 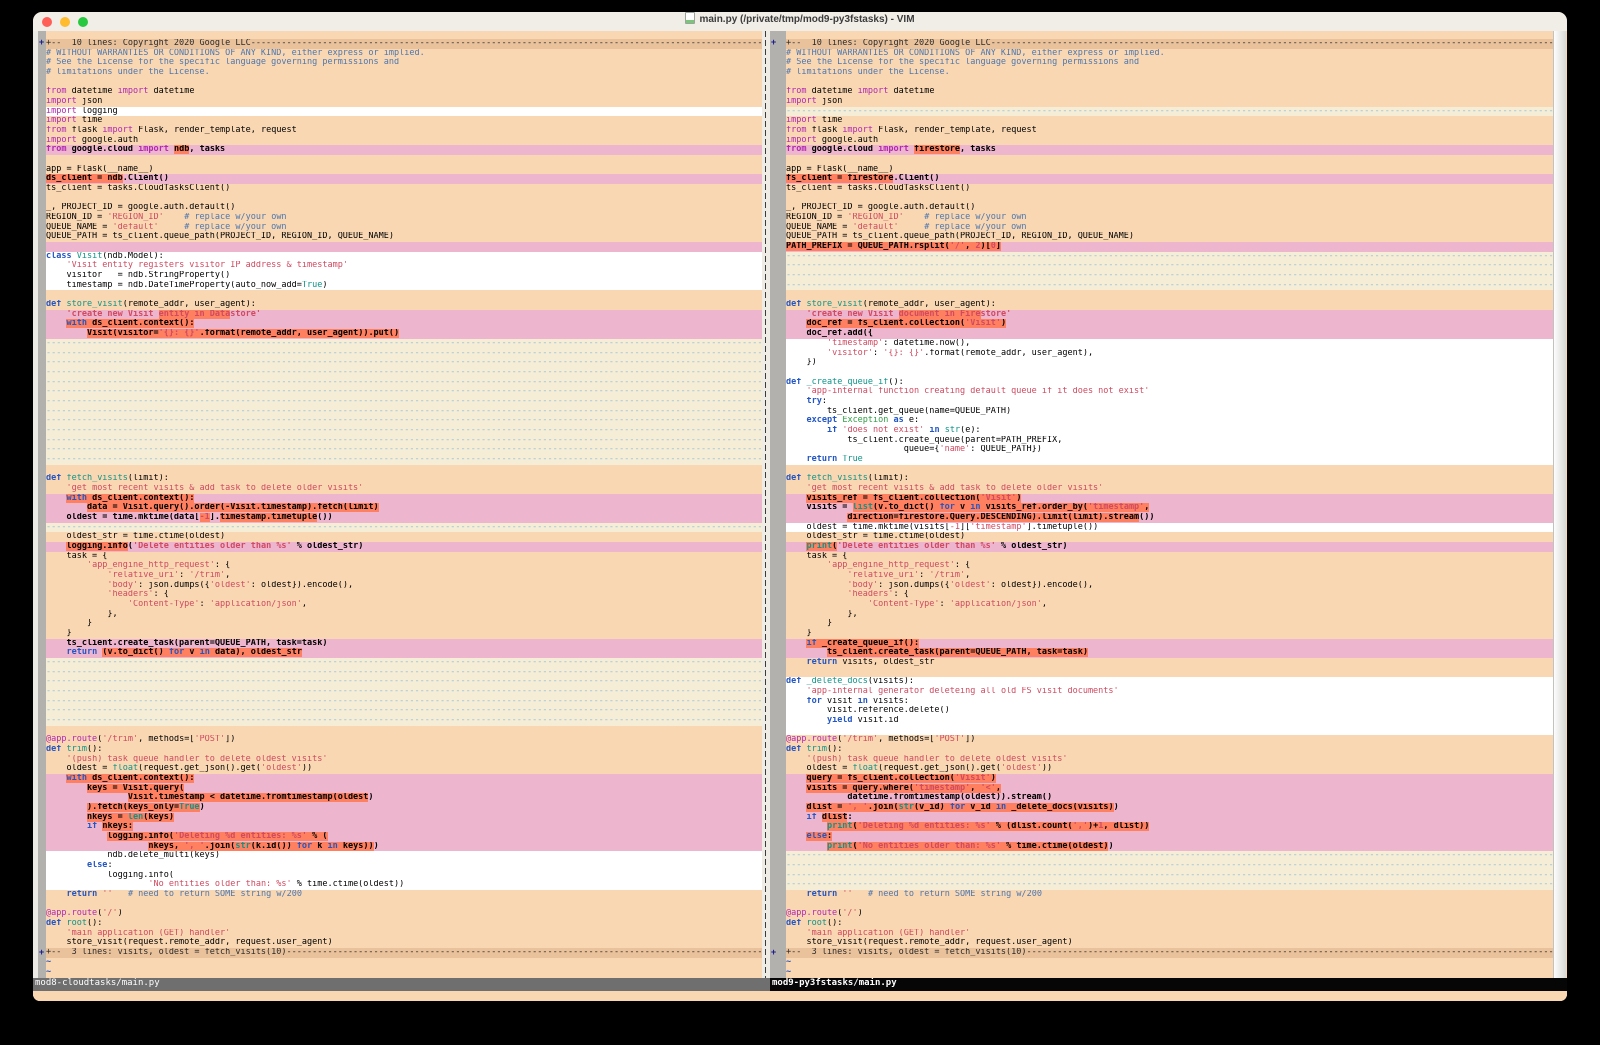 What do you see at coordinates (1169, 382) in the screenshot?
I see `code-line: def _create_queue_if():` at bounding box center [1169, 382].